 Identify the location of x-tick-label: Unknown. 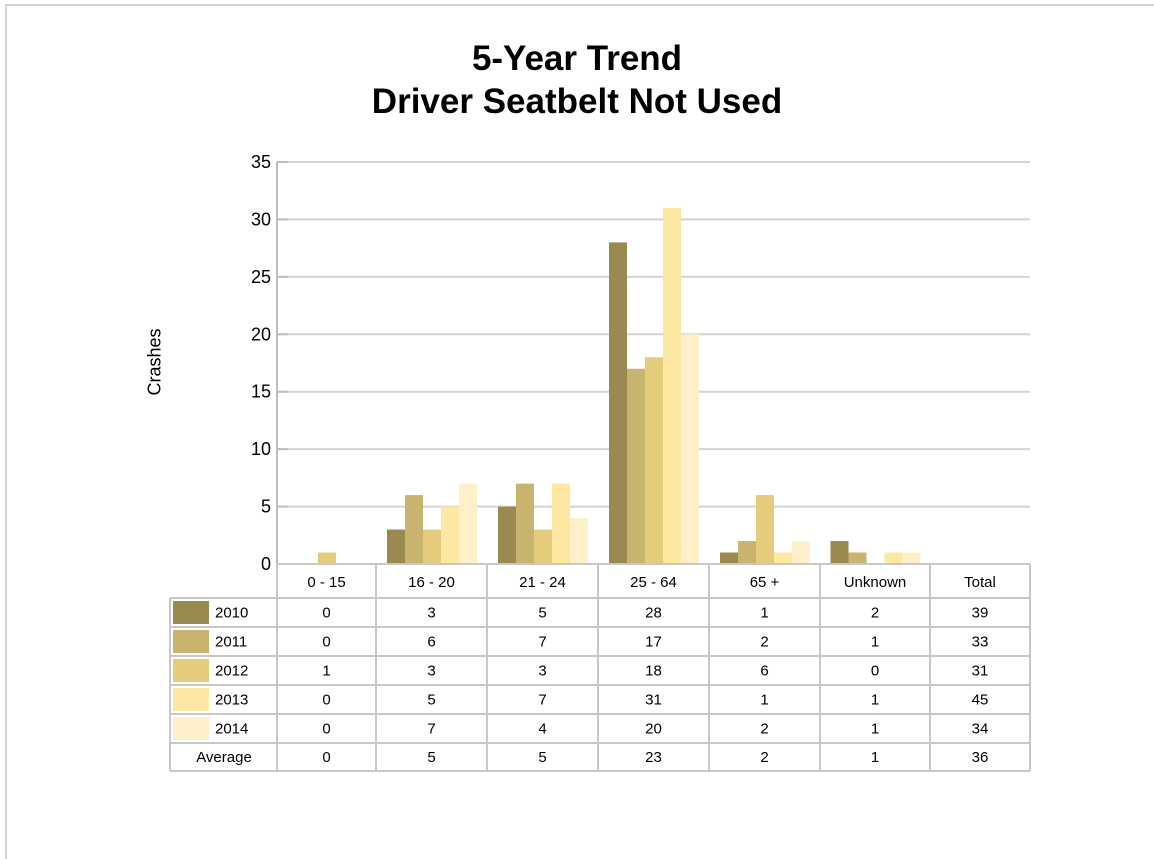
(875, 582).